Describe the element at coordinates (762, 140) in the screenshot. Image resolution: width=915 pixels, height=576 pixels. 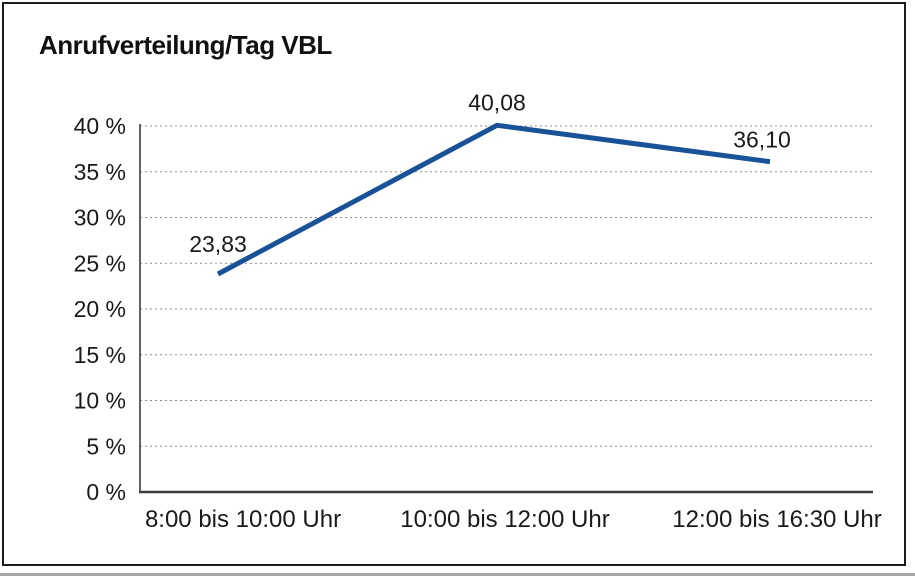
I see `data-point-label: 36,10` at that location.